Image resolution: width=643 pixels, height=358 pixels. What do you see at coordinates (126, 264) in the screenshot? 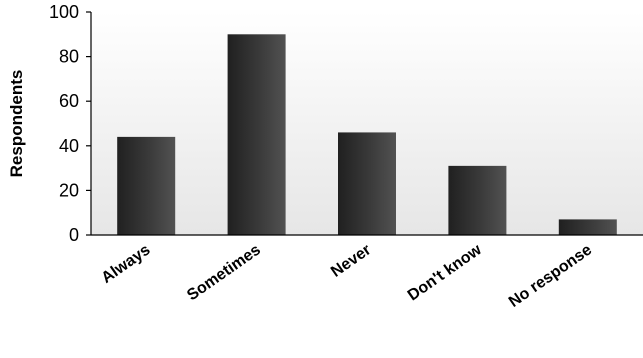
I see `x-category-label: Always` at bounding box center [126, 264].